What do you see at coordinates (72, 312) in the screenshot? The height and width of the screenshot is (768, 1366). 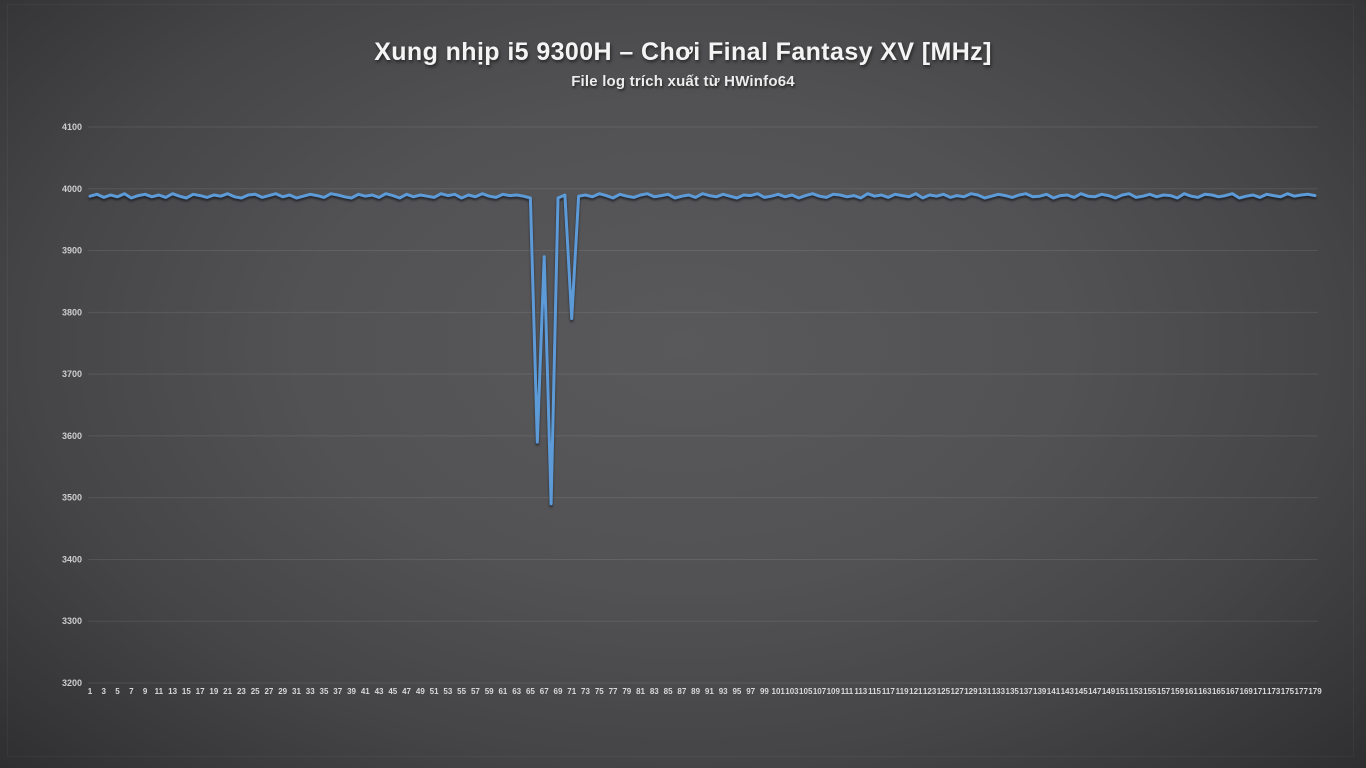 I see `y-tick-label: 3800` at bounding box center [72, 312].